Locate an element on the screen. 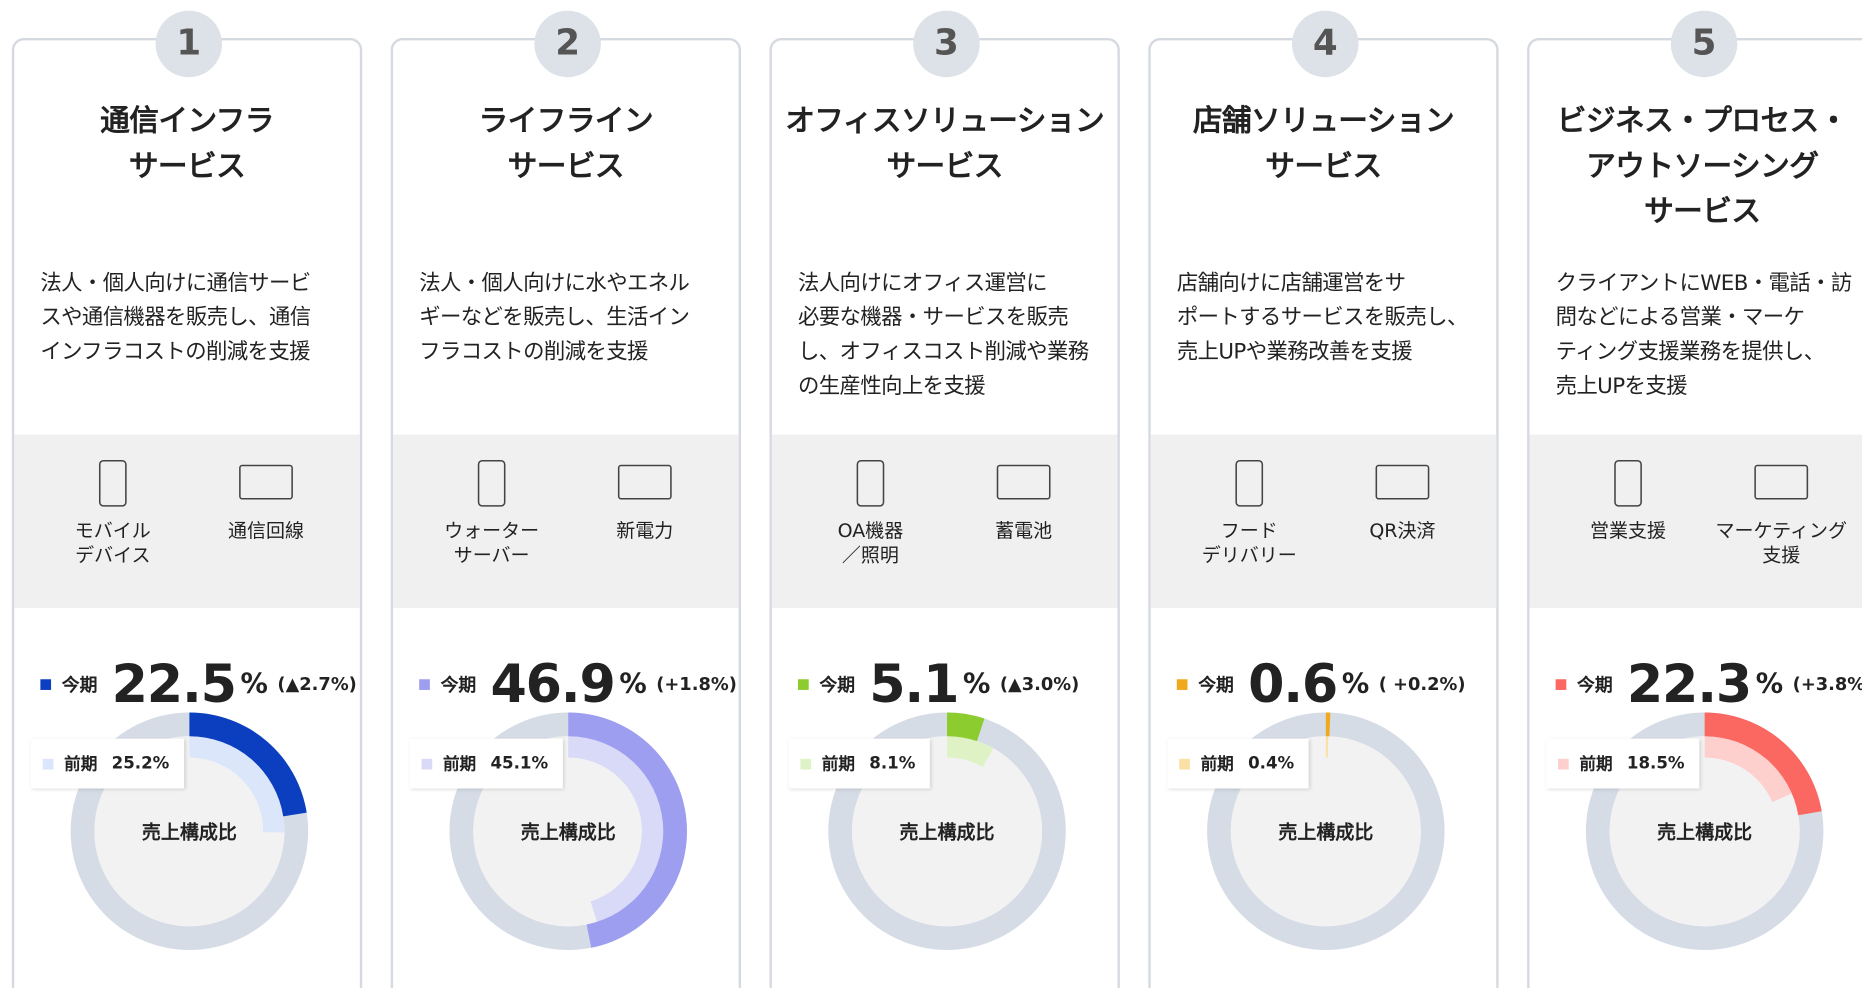 The image size is (1862, 988). current-value: 0.6 is located at coordinates (1293, 684).